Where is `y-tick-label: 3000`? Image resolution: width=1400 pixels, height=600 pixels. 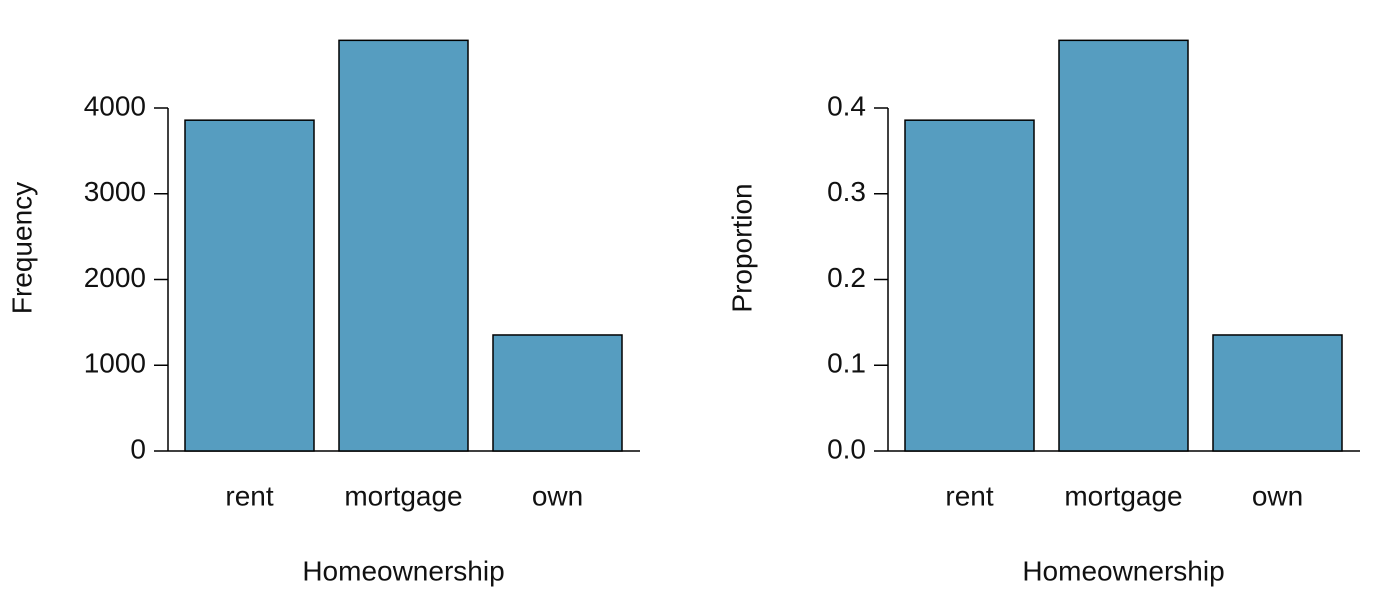 y-tick-label: 3000 is located at coordinates (115, 191).